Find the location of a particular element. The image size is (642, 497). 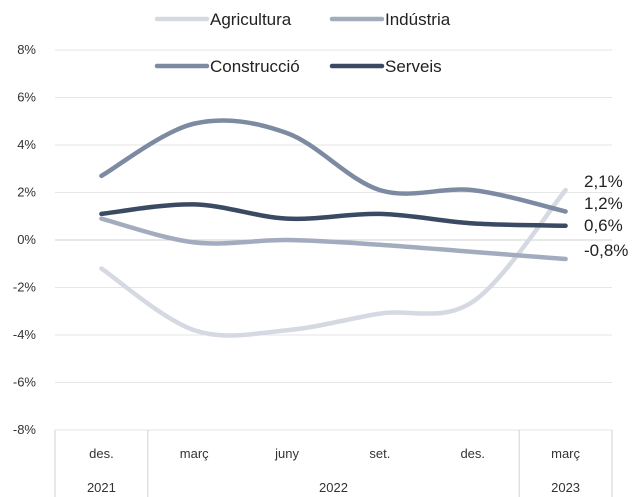

end-value-label: 0,6% is located at coordinates (603, 225).